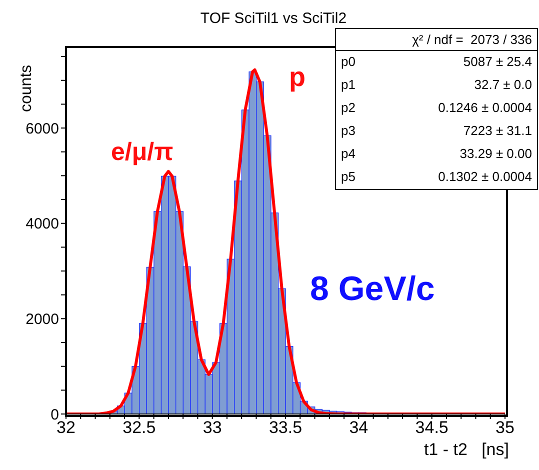 Image resolution: width=539 pixels, height=470 pixels. What do you see at coordinates (139, 428) in the screenshot?
I see `x-tick-label: 32.5` at bounding box center [139, 428].